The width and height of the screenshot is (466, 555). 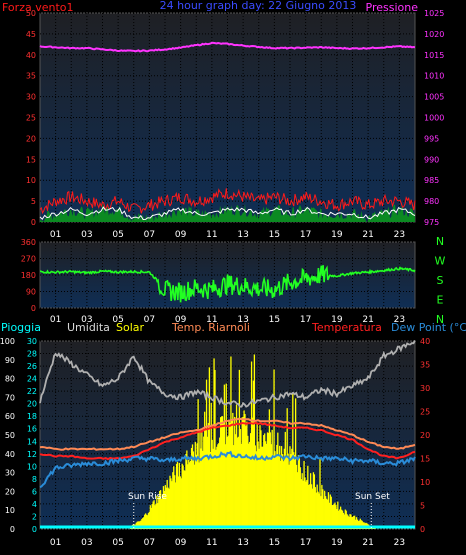 I want to click on dew-point-line, so click(x=227, y=469).